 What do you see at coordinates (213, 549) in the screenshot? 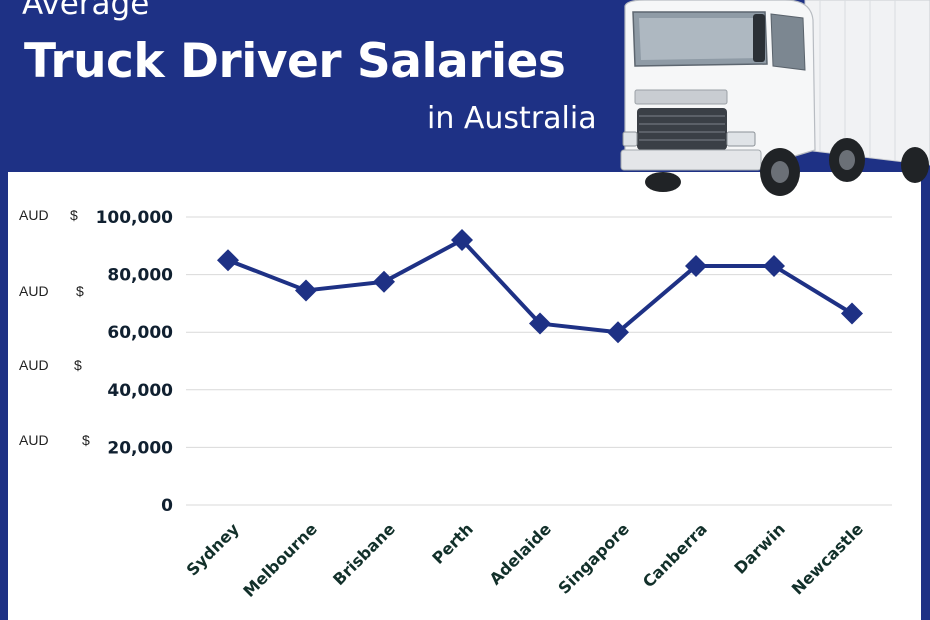
I see `x-category-label: Sydney` at bounding box center [213, 549].